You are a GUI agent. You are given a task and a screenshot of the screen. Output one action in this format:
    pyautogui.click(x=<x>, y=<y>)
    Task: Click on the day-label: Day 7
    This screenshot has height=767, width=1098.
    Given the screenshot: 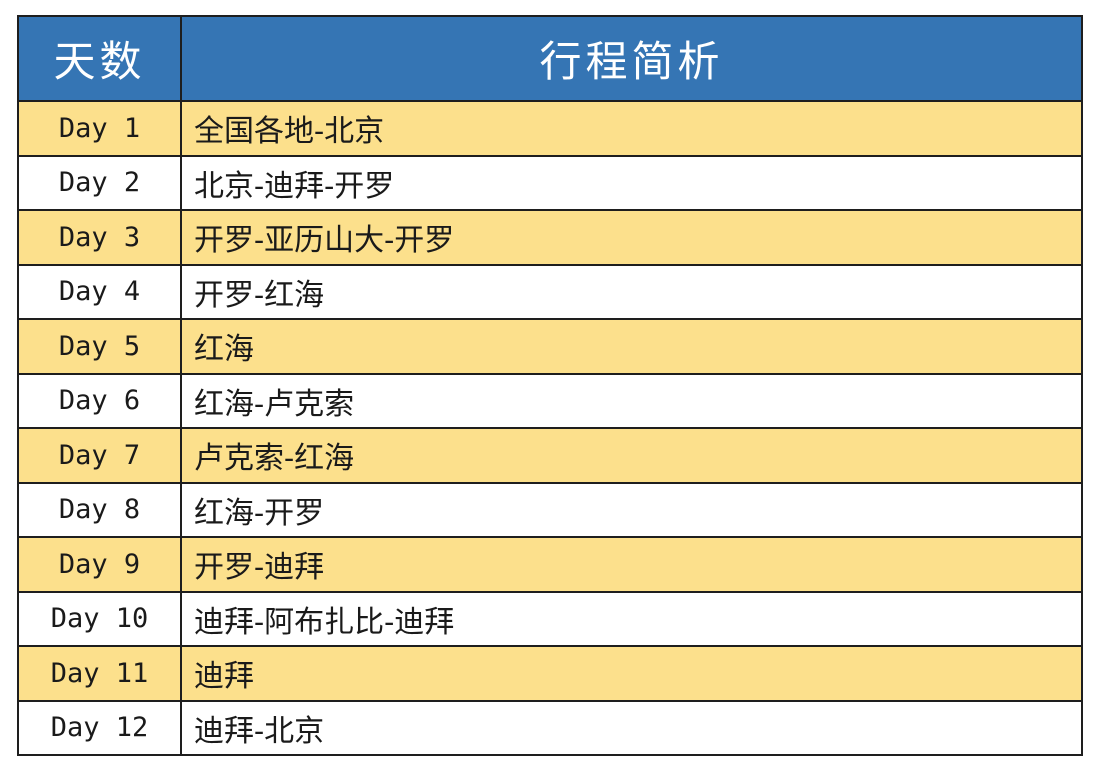 What is the action you would take?
    pyautogui.click(x=99, y=455)
    